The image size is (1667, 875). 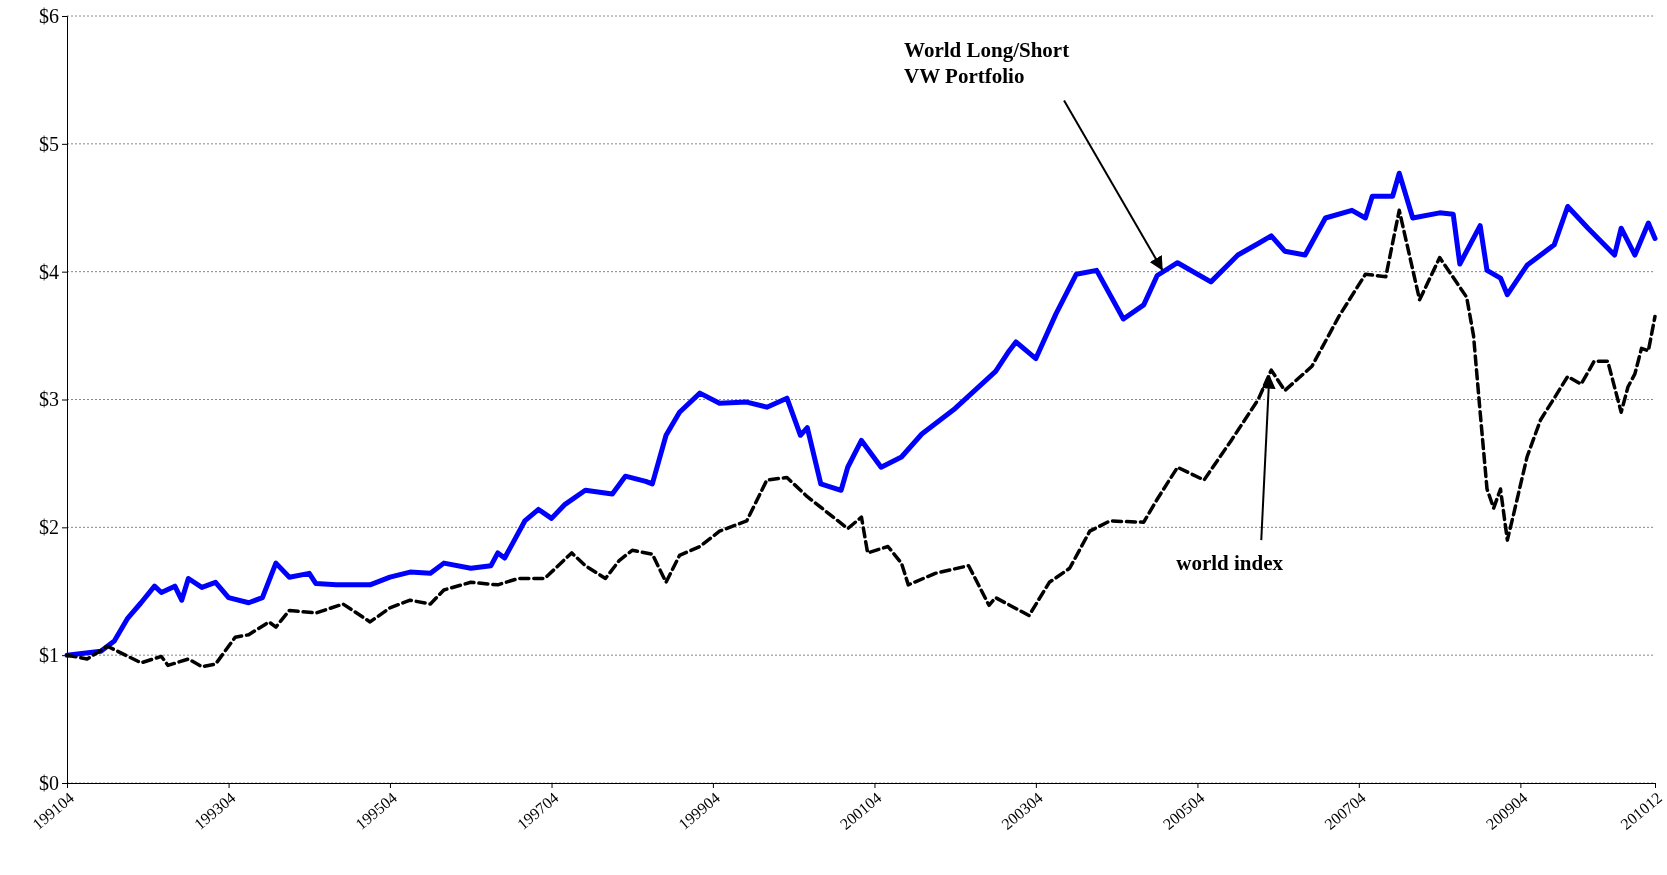 I want to click on y-tick-label: $5, so click(x=49, y=143).